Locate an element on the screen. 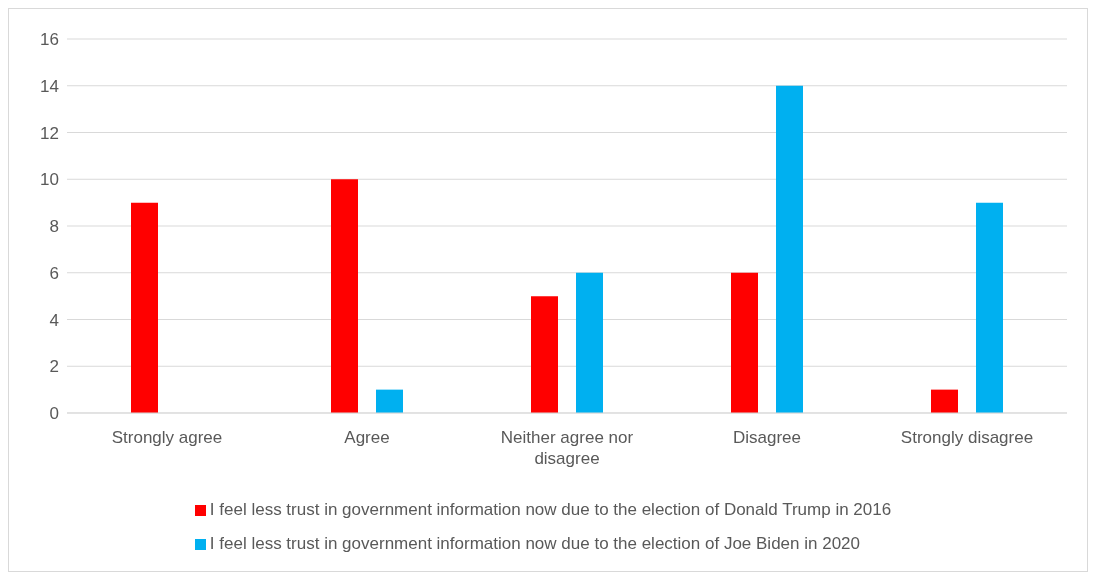 This screenshot has height=580, width=1096. x-tick-label: Neither agree nor disagree is located at coordinates (567, 448).